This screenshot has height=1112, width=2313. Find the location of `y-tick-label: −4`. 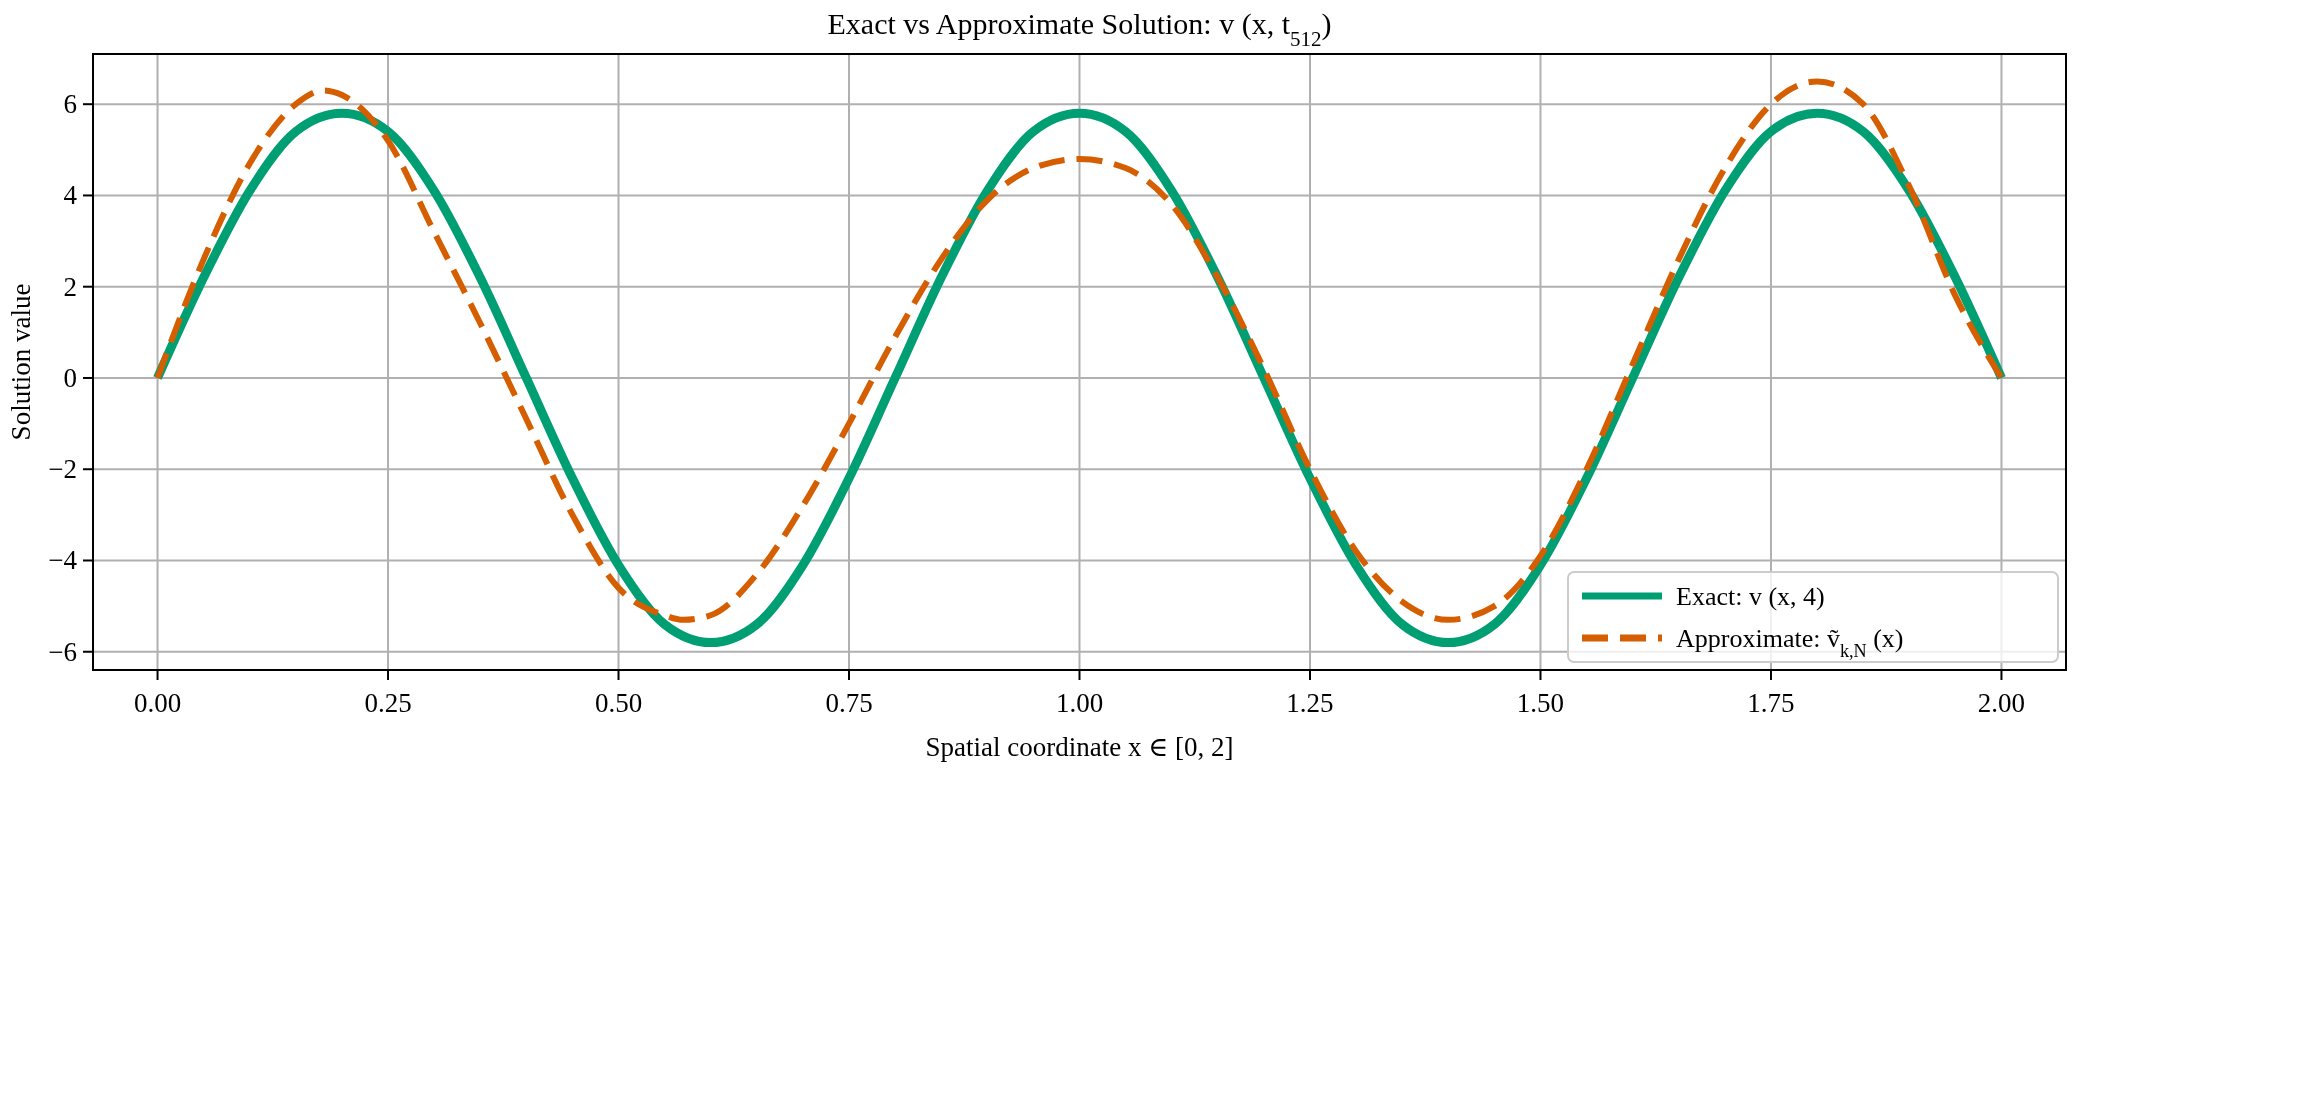

y-tick-label: −4 is located at coordinates (63, 560).